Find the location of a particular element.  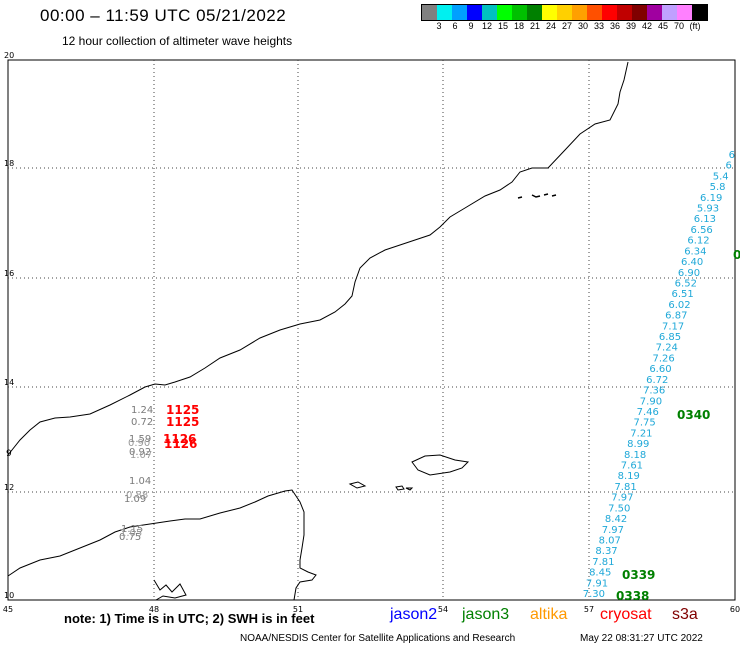

swh-value-label: 7.91 is located at coordinates (597, 583).